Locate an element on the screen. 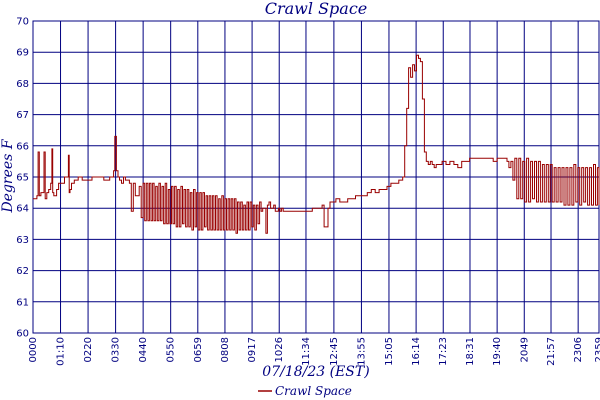 This screenshot has height=400, width=600. y-tick-label: 65 is located at coordinates (22, 178).